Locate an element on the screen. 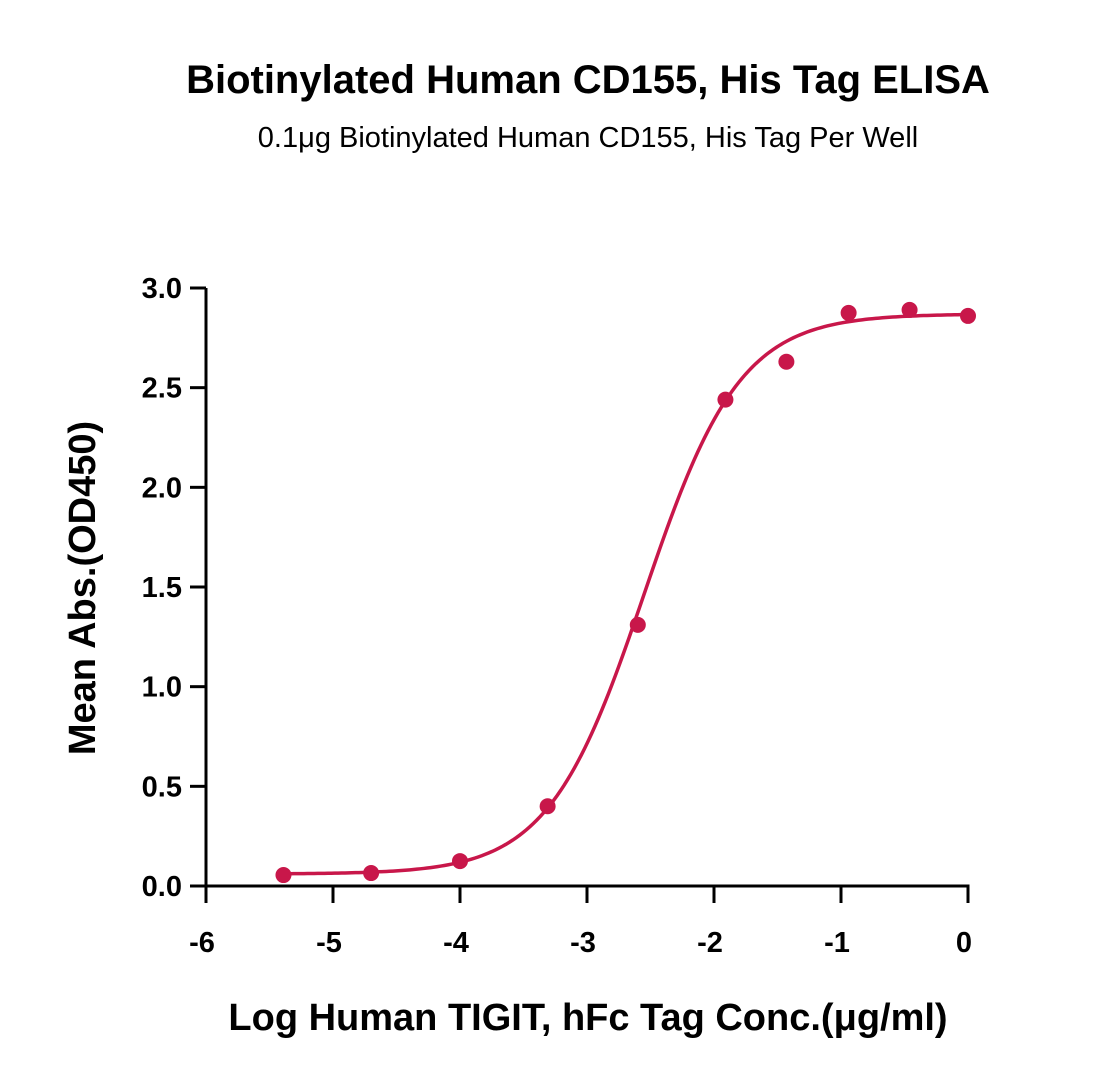 Image resolution: width=1103 pixels, height=1086 pixels. y-tick-label: 2.0 is located at coordinates (162, 488).